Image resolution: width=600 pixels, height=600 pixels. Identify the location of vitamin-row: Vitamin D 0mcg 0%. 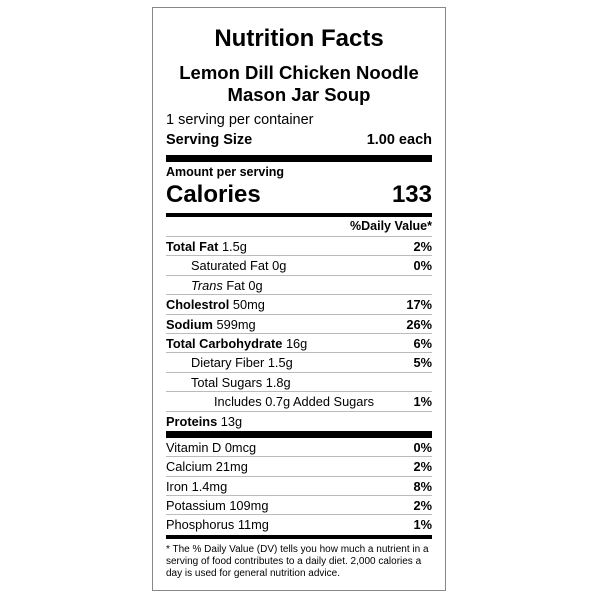
(299, 448).